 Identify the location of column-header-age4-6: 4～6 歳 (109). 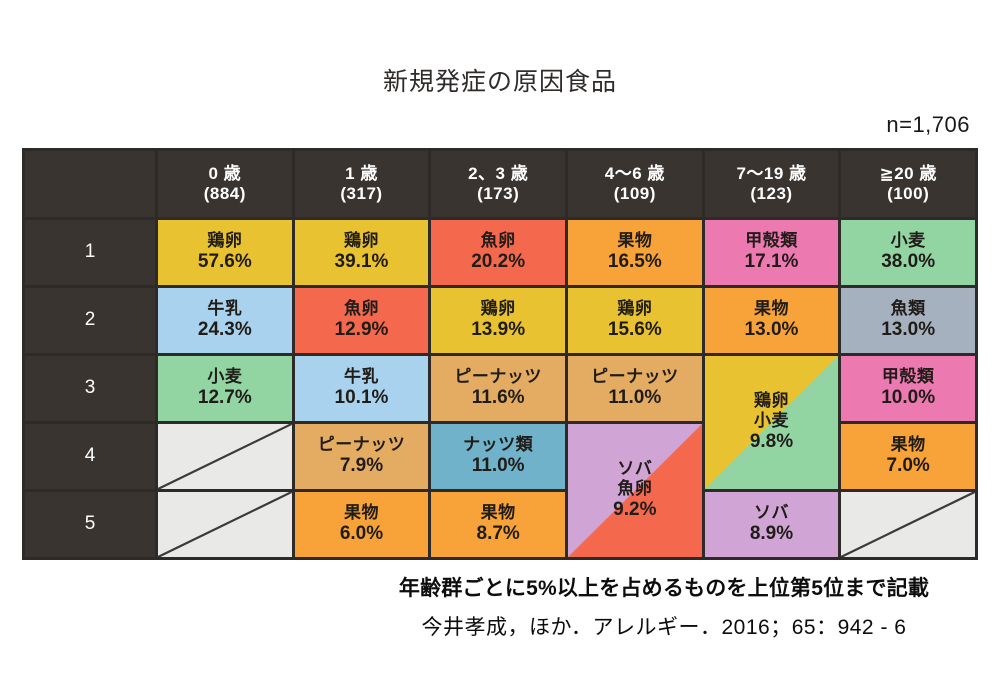
(635, 184).